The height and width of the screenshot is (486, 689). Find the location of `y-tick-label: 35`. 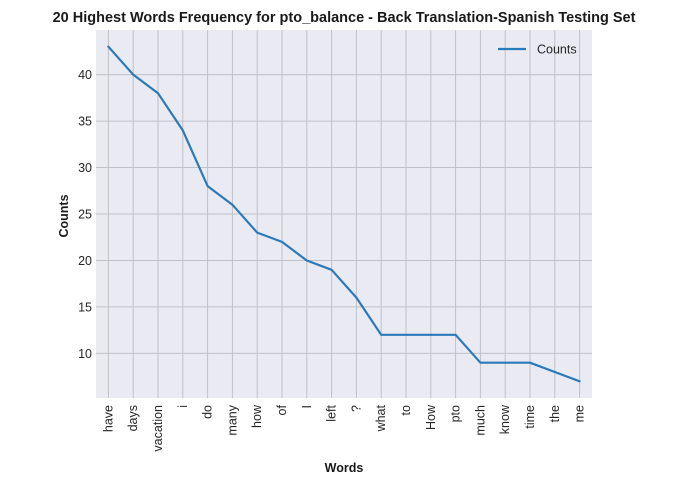

y-tick-label: 35 is located at coordinates (85, 122).